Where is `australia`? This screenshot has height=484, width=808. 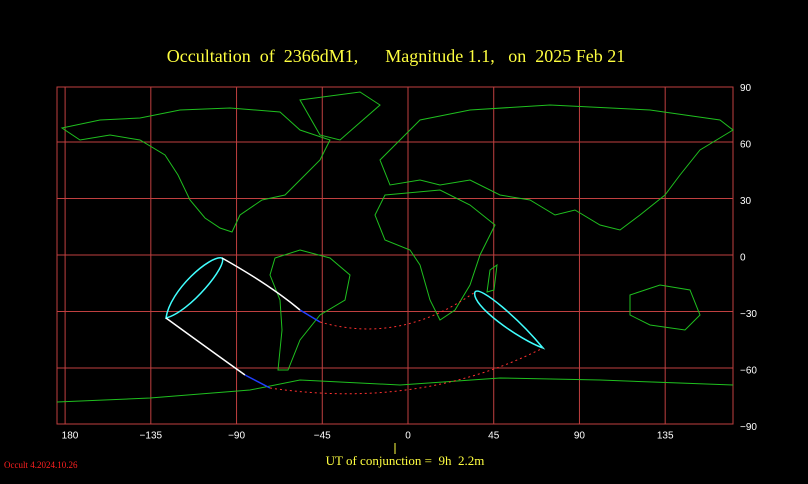 australia is located at coordinates (665, 307).